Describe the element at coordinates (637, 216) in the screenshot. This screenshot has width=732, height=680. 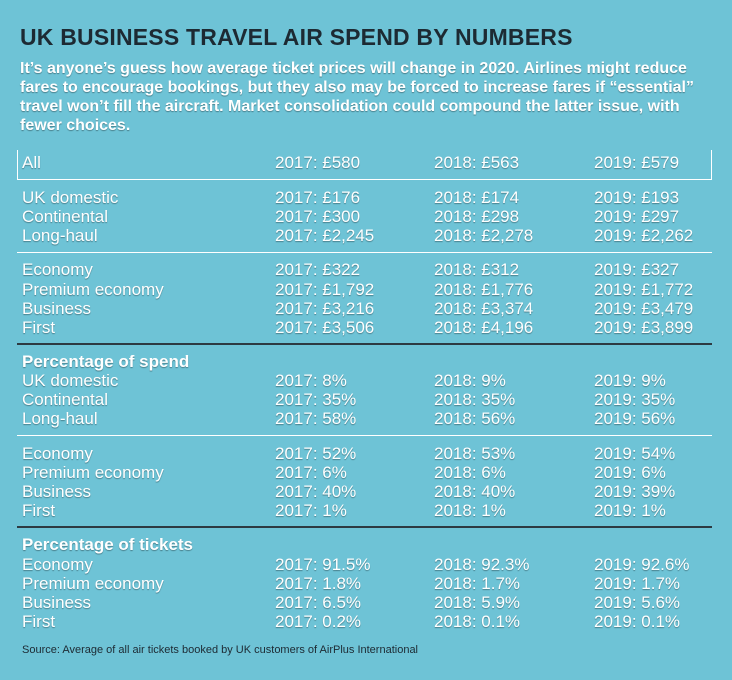
I see `value-2019: 2019: £297` at that location.